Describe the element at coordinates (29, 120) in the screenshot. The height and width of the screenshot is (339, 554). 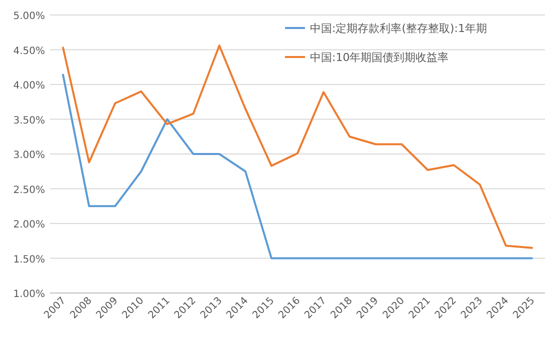
I see `y-tick-label: 3.50%` at that location.